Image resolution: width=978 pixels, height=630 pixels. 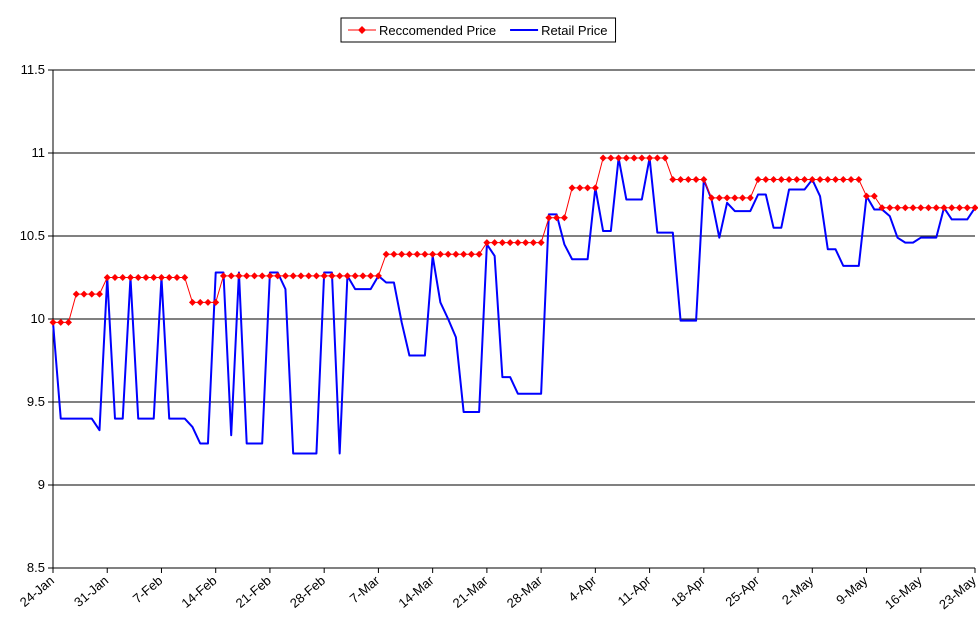 I want to click on y-tick-label: 8.5, so click(x=36, y=567).